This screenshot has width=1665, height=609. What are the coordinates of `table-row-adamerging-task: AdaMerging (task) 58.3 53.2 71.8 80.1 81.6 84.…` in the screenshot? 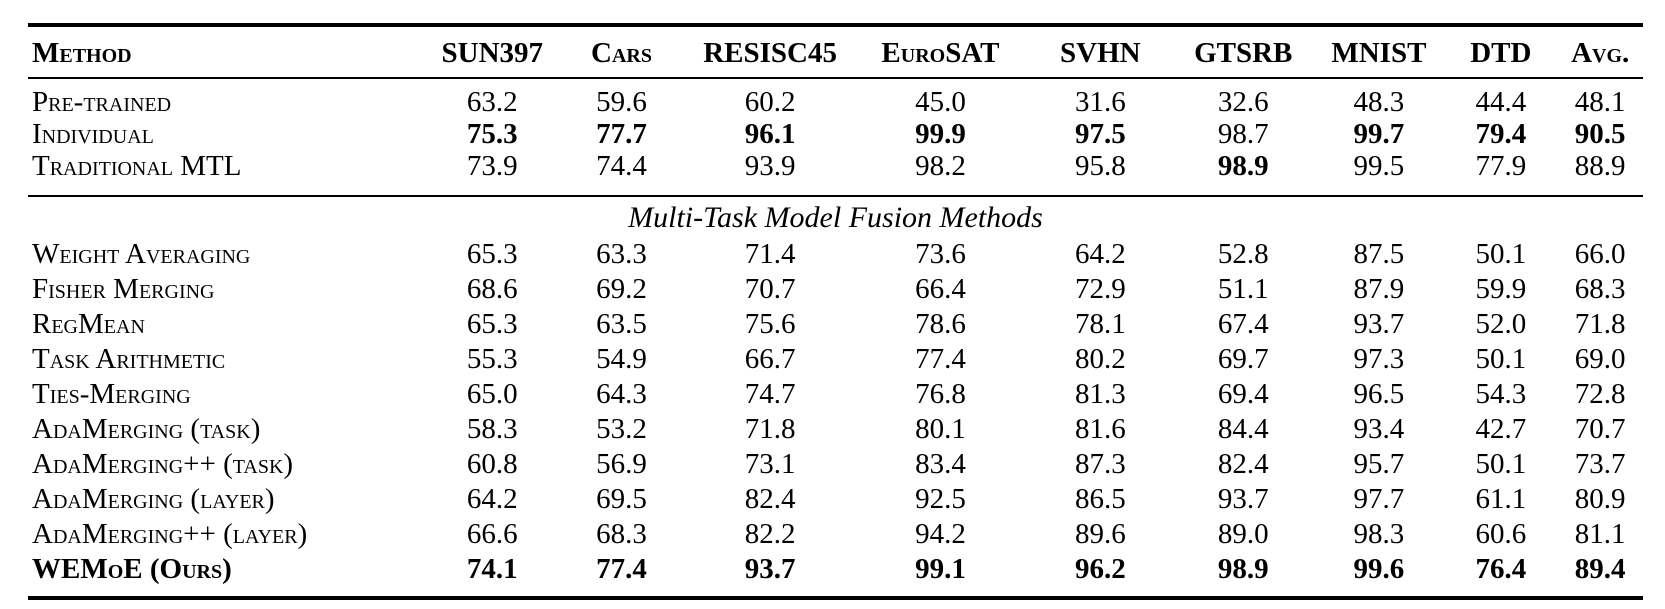 It's located at (835, 429).